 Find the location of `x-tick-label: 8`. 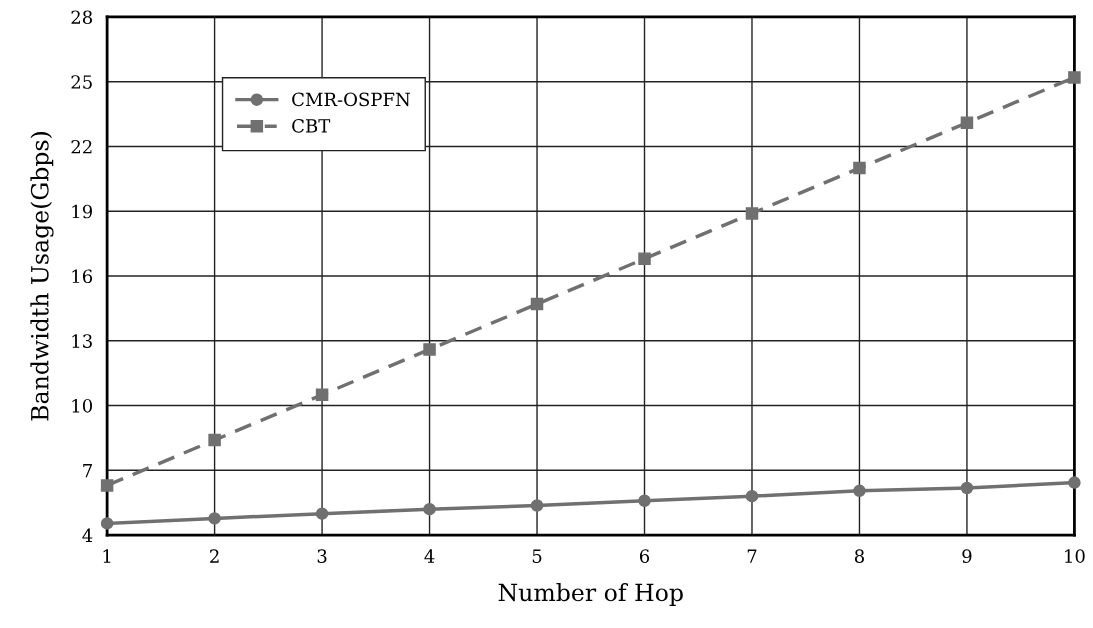

x-tick-label: 8 is located at coordinates (859, 556).